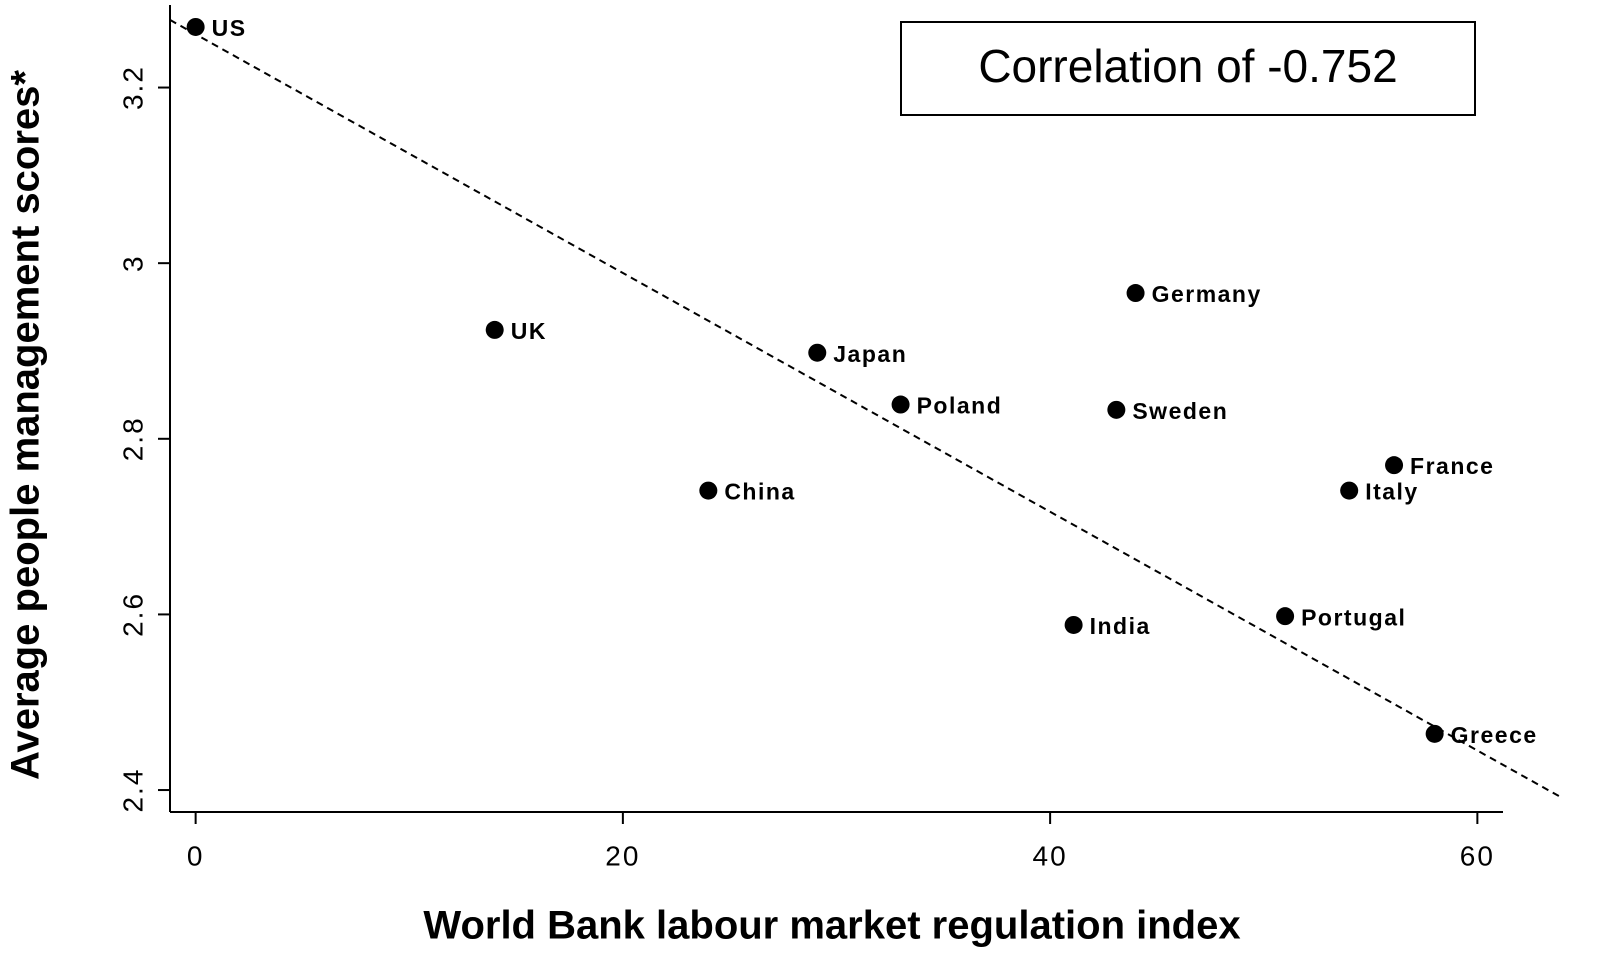 Image resolution: width=1605 pixels, height=980 pixels. Describe the element at coordinates (1120, 626) in the screenshot. I see `point-label: India` at that location.